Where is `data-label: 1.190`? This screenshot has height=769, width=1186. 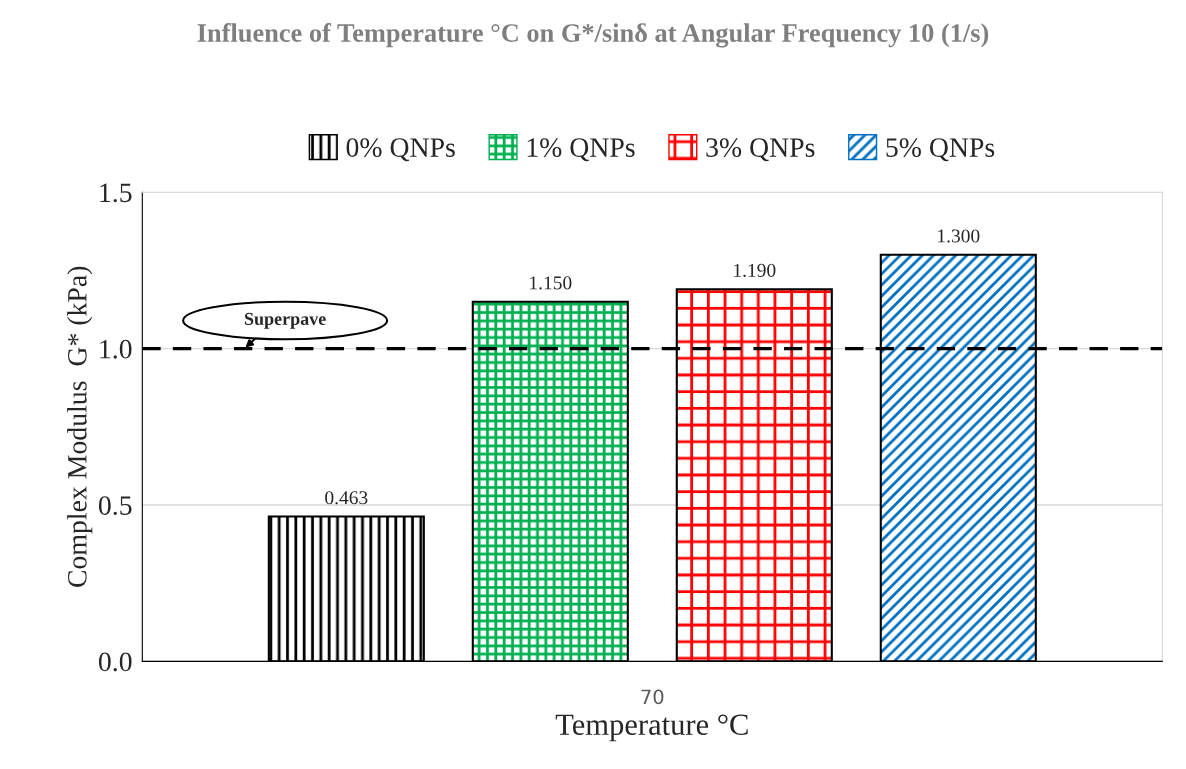 data-label: 1.190 is located at coordinates (755, 270).